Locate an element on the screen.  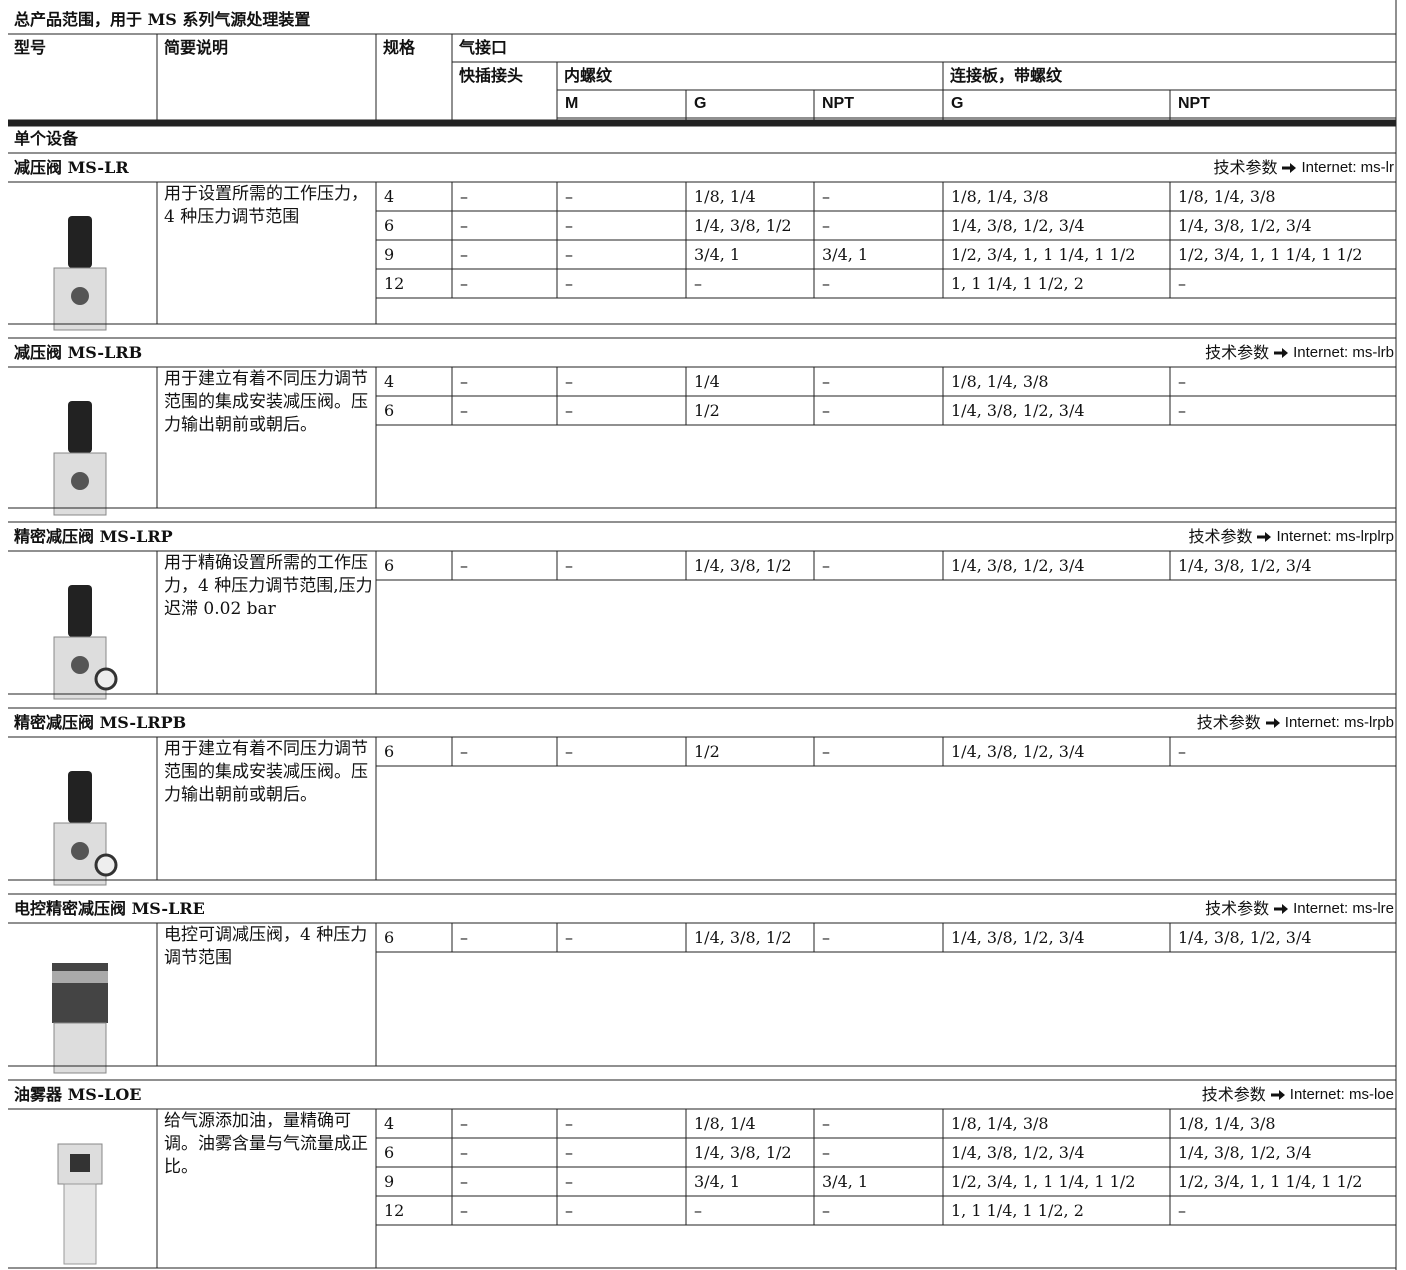
datasheet-link: 技术参数 Internet: ms-lre is located at coordinates (1299, 909).